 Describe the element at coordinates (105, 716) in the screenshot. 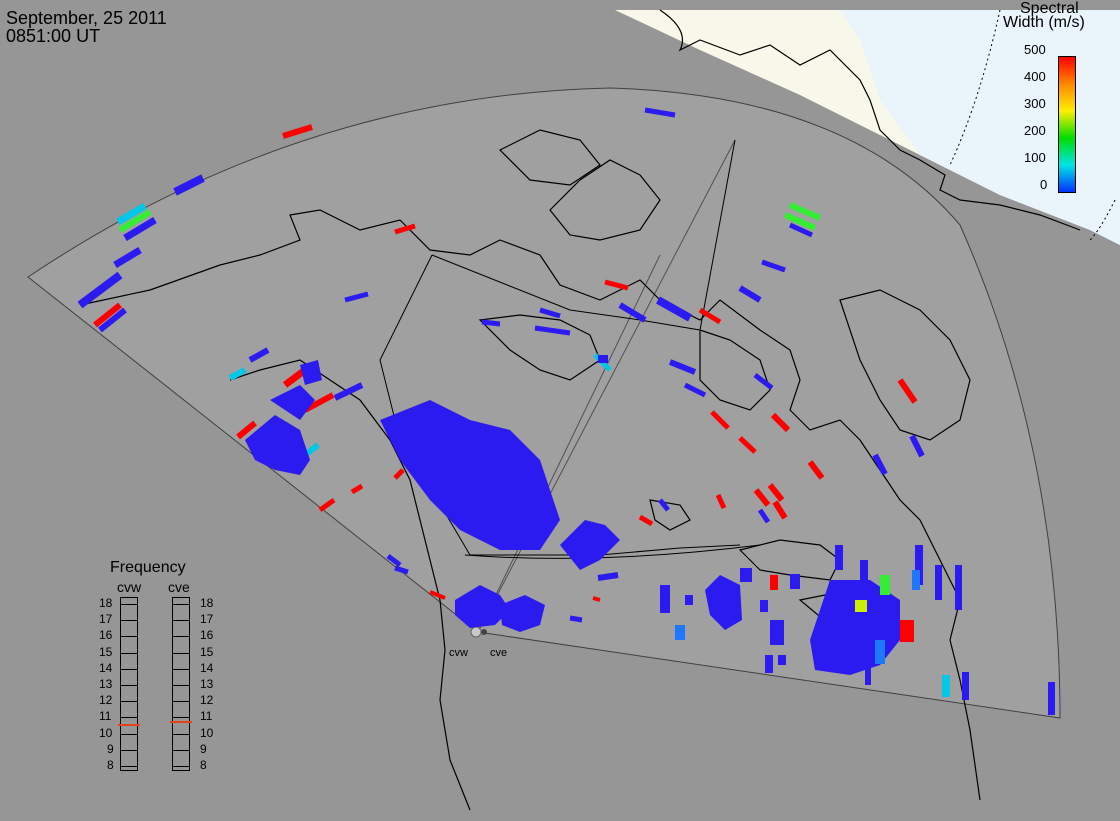

I see `frequency-scale-left: 11` at that location.